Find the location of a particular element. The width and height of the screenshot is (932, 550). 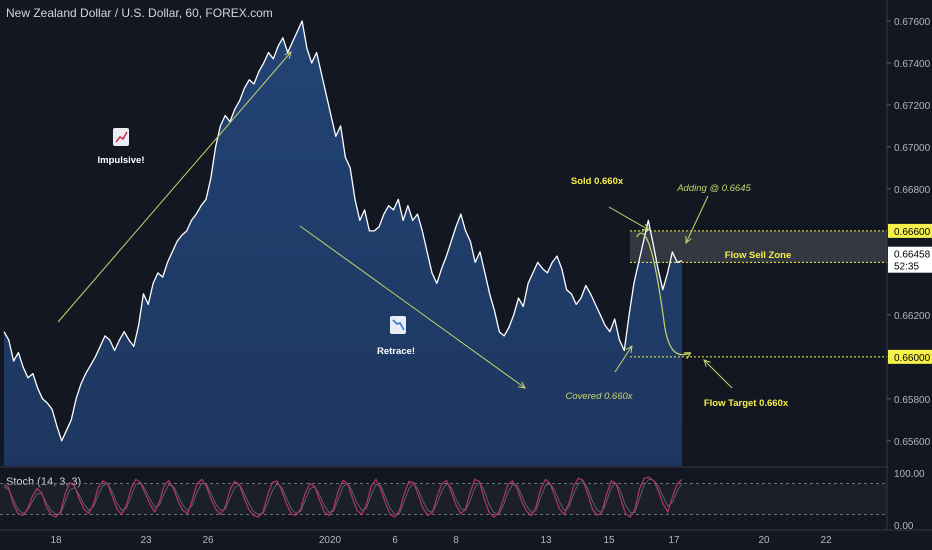

chart-decreasing-icon-trend is located at coordinates (398, 325).